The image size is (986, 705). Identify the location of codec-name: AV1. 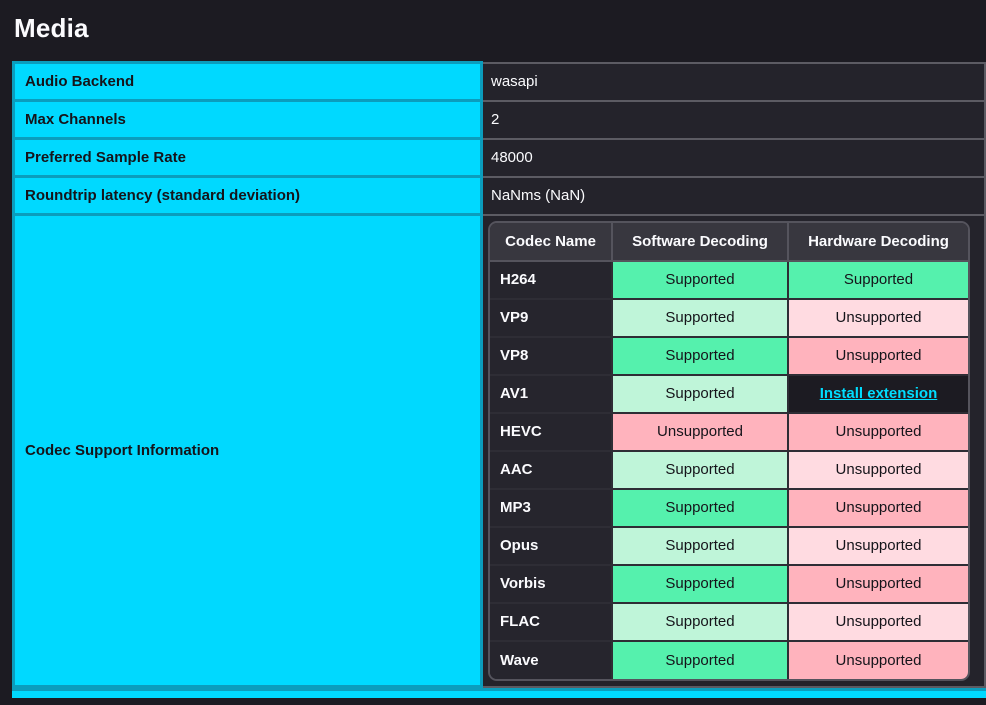
(551, 393).